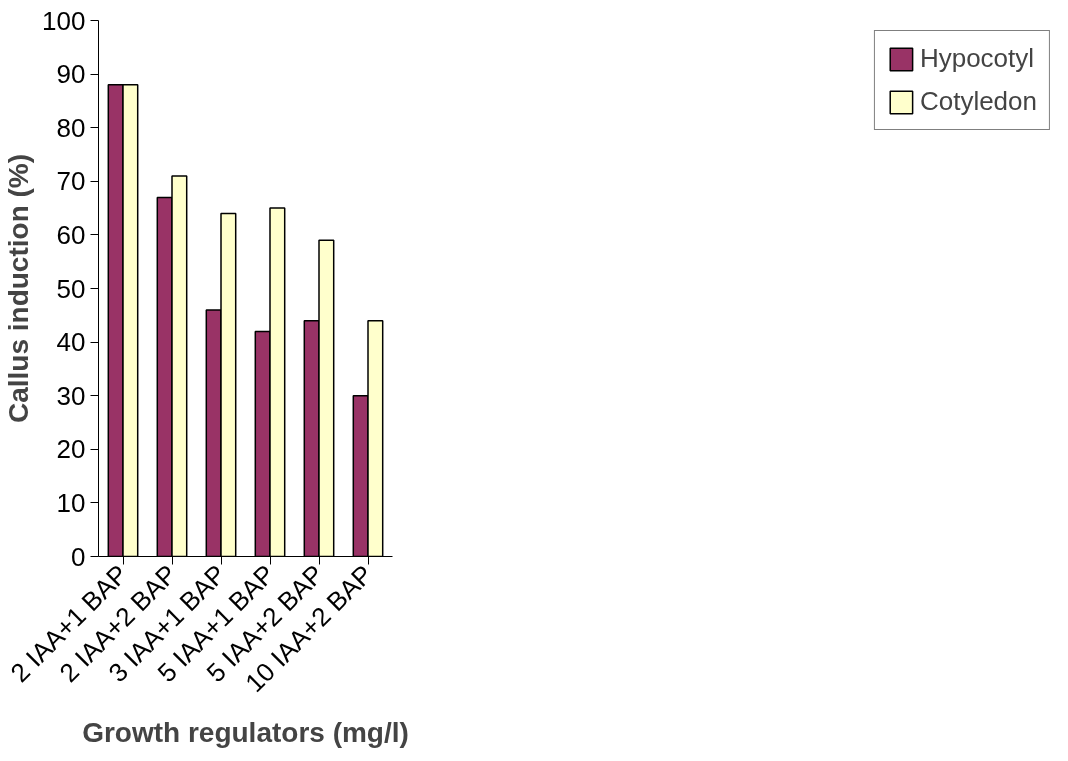 This screenshot has height=761, width=1068. Describe the element at coordinates (19, 288) in the screenshot. I see `y-axis-title: Callus induction (%)` at that location.